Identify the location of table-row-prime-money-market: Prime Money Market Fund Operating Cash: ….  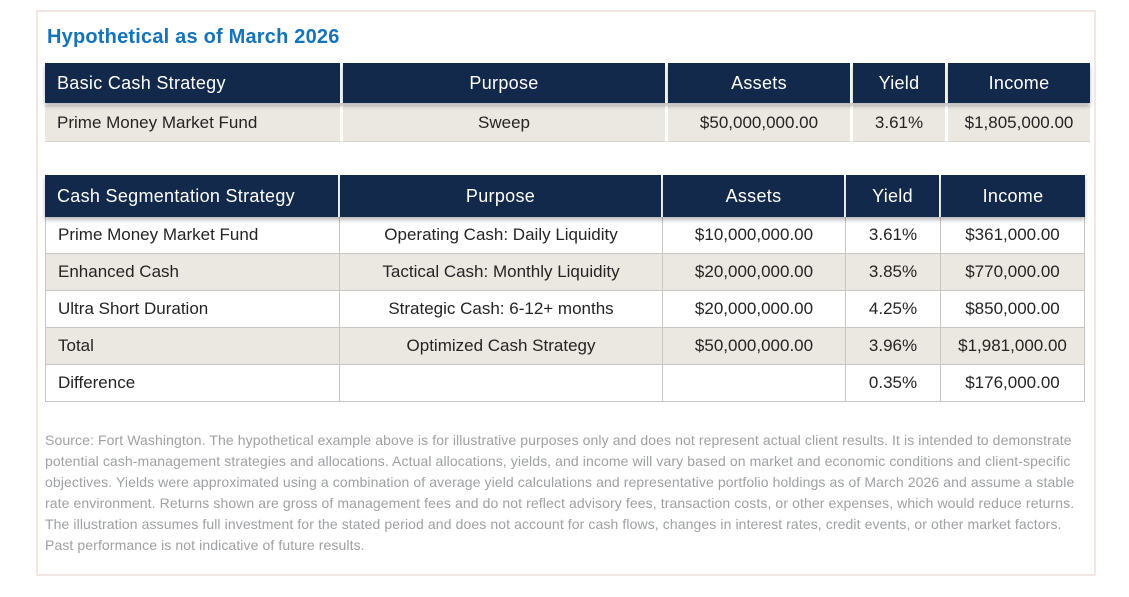
(565, 235).